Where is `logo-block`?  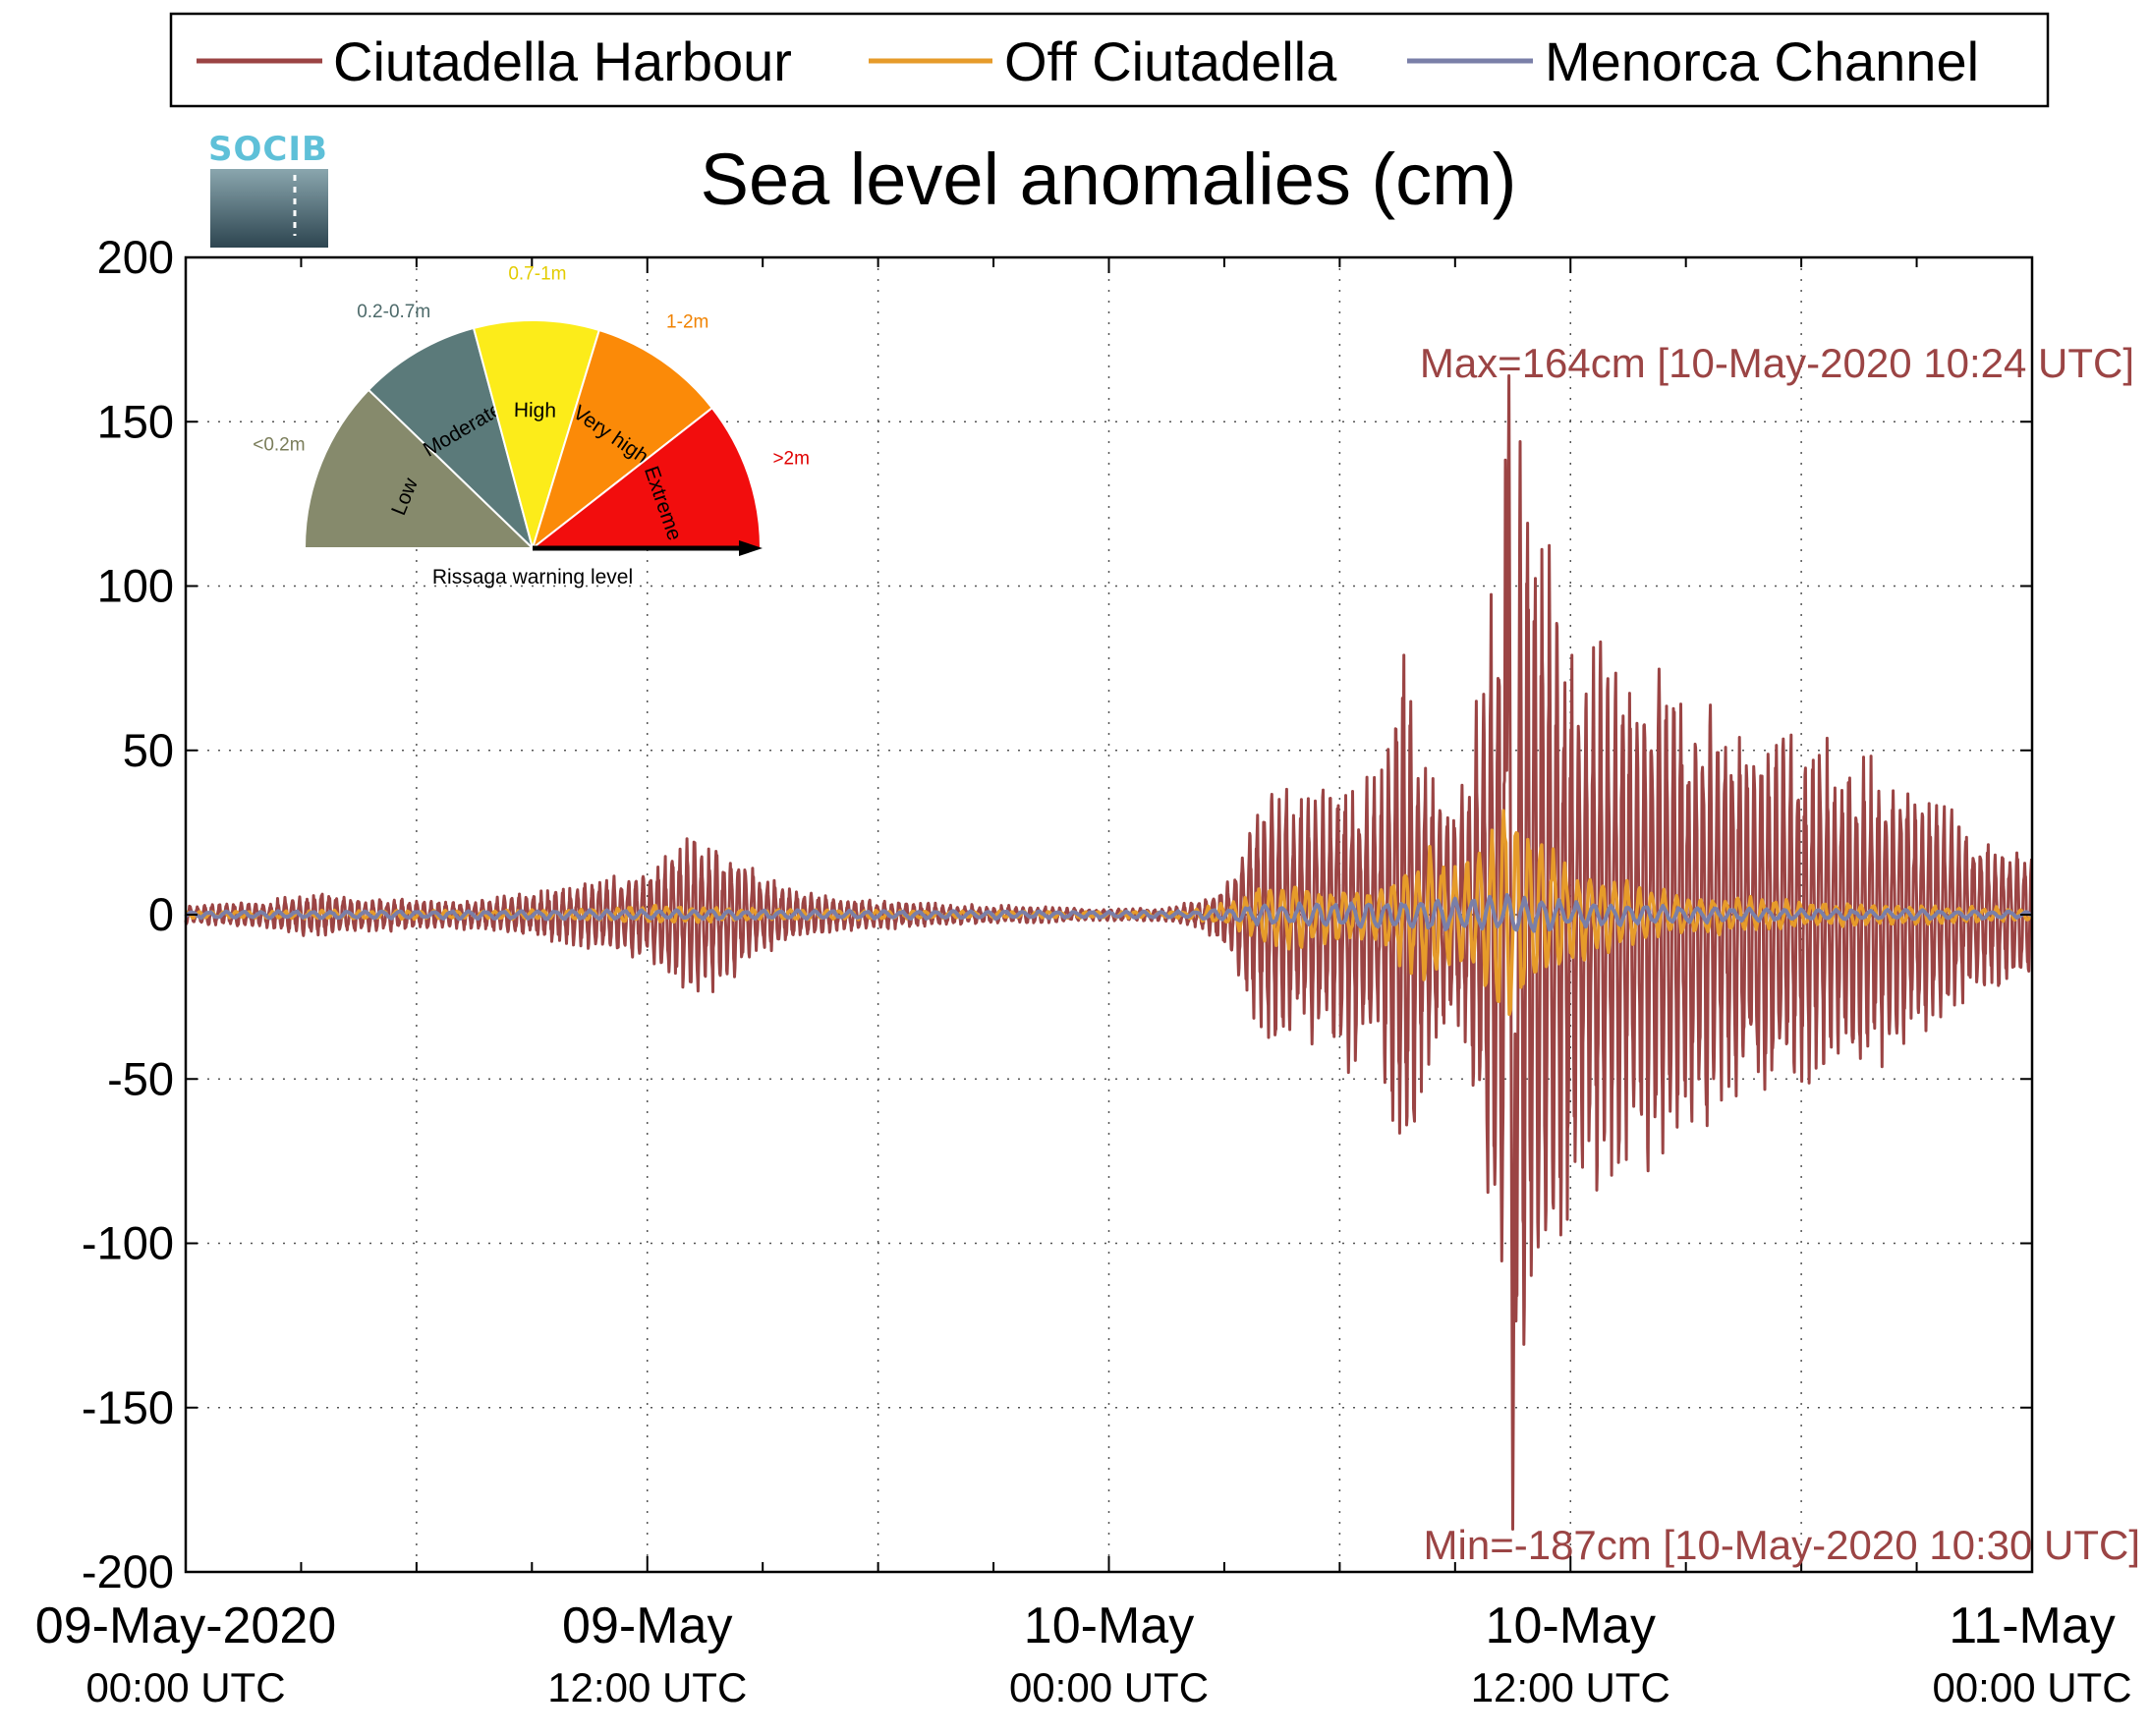
logo-block is located at coordinates (269, 208).